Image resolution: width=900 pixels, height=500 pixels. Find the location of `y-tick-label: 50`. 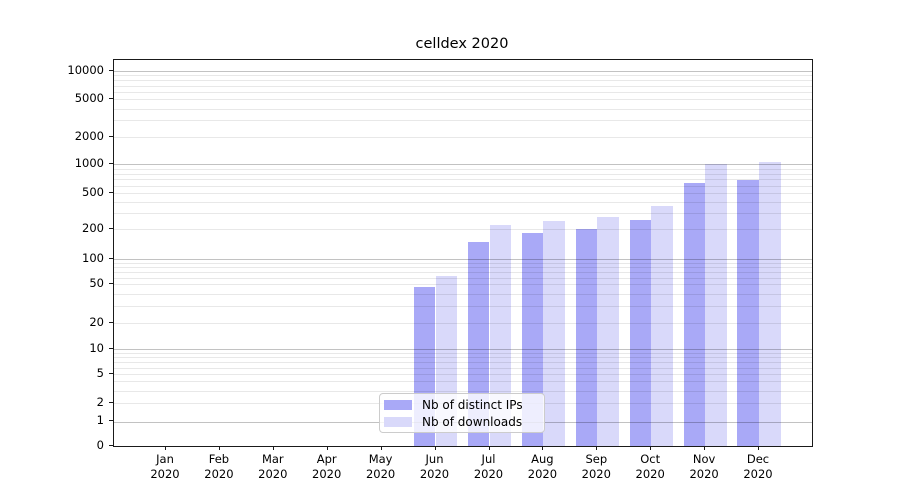

y-tick-label: 50 is located at coordinates (96, 282).